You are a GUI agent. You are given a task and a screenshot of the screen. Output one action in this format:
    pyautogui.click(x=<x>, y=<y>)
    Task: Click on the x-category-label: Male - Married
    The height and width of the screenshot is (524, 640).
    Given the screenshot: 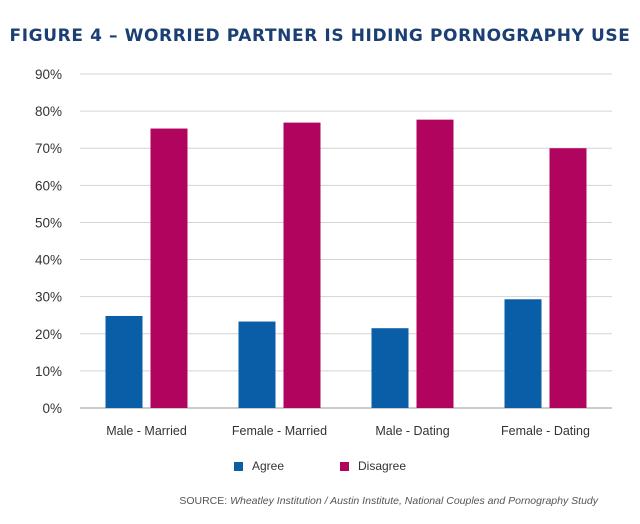 What is the action you would take?
    pyautogui.click(x=146, y=431)
    